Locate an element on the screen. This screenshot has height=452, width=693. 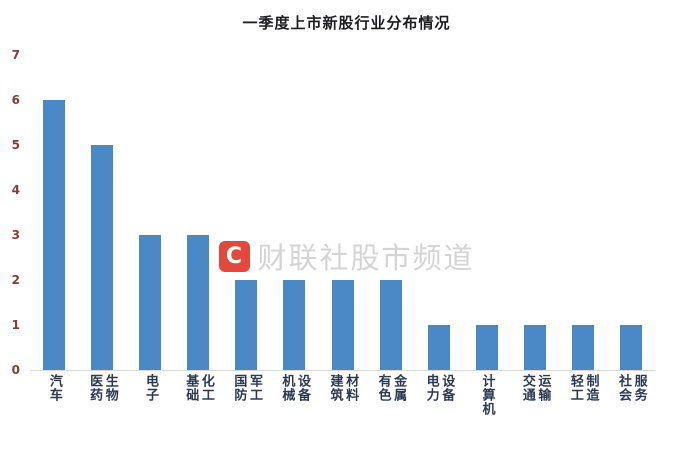
y-tick-label: 0 is located at coordinates (15, 370).